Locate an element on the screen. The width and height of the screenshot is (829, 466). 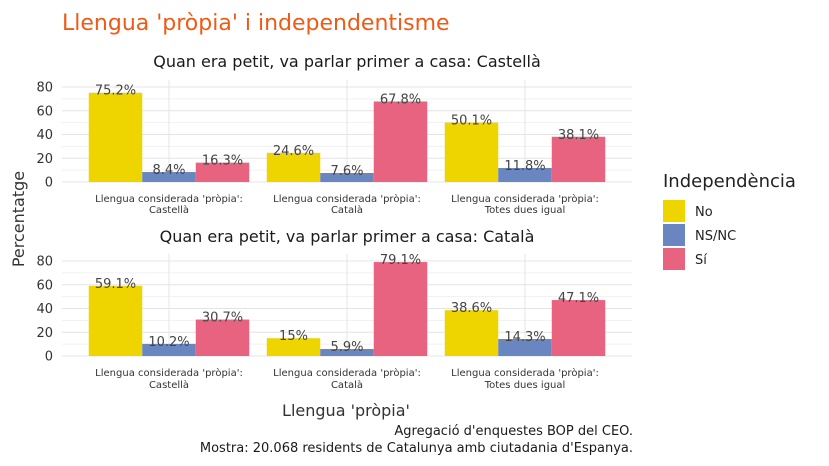
x-axis-title: Llengua 'pròpia' is located at coordinates (346, 410).